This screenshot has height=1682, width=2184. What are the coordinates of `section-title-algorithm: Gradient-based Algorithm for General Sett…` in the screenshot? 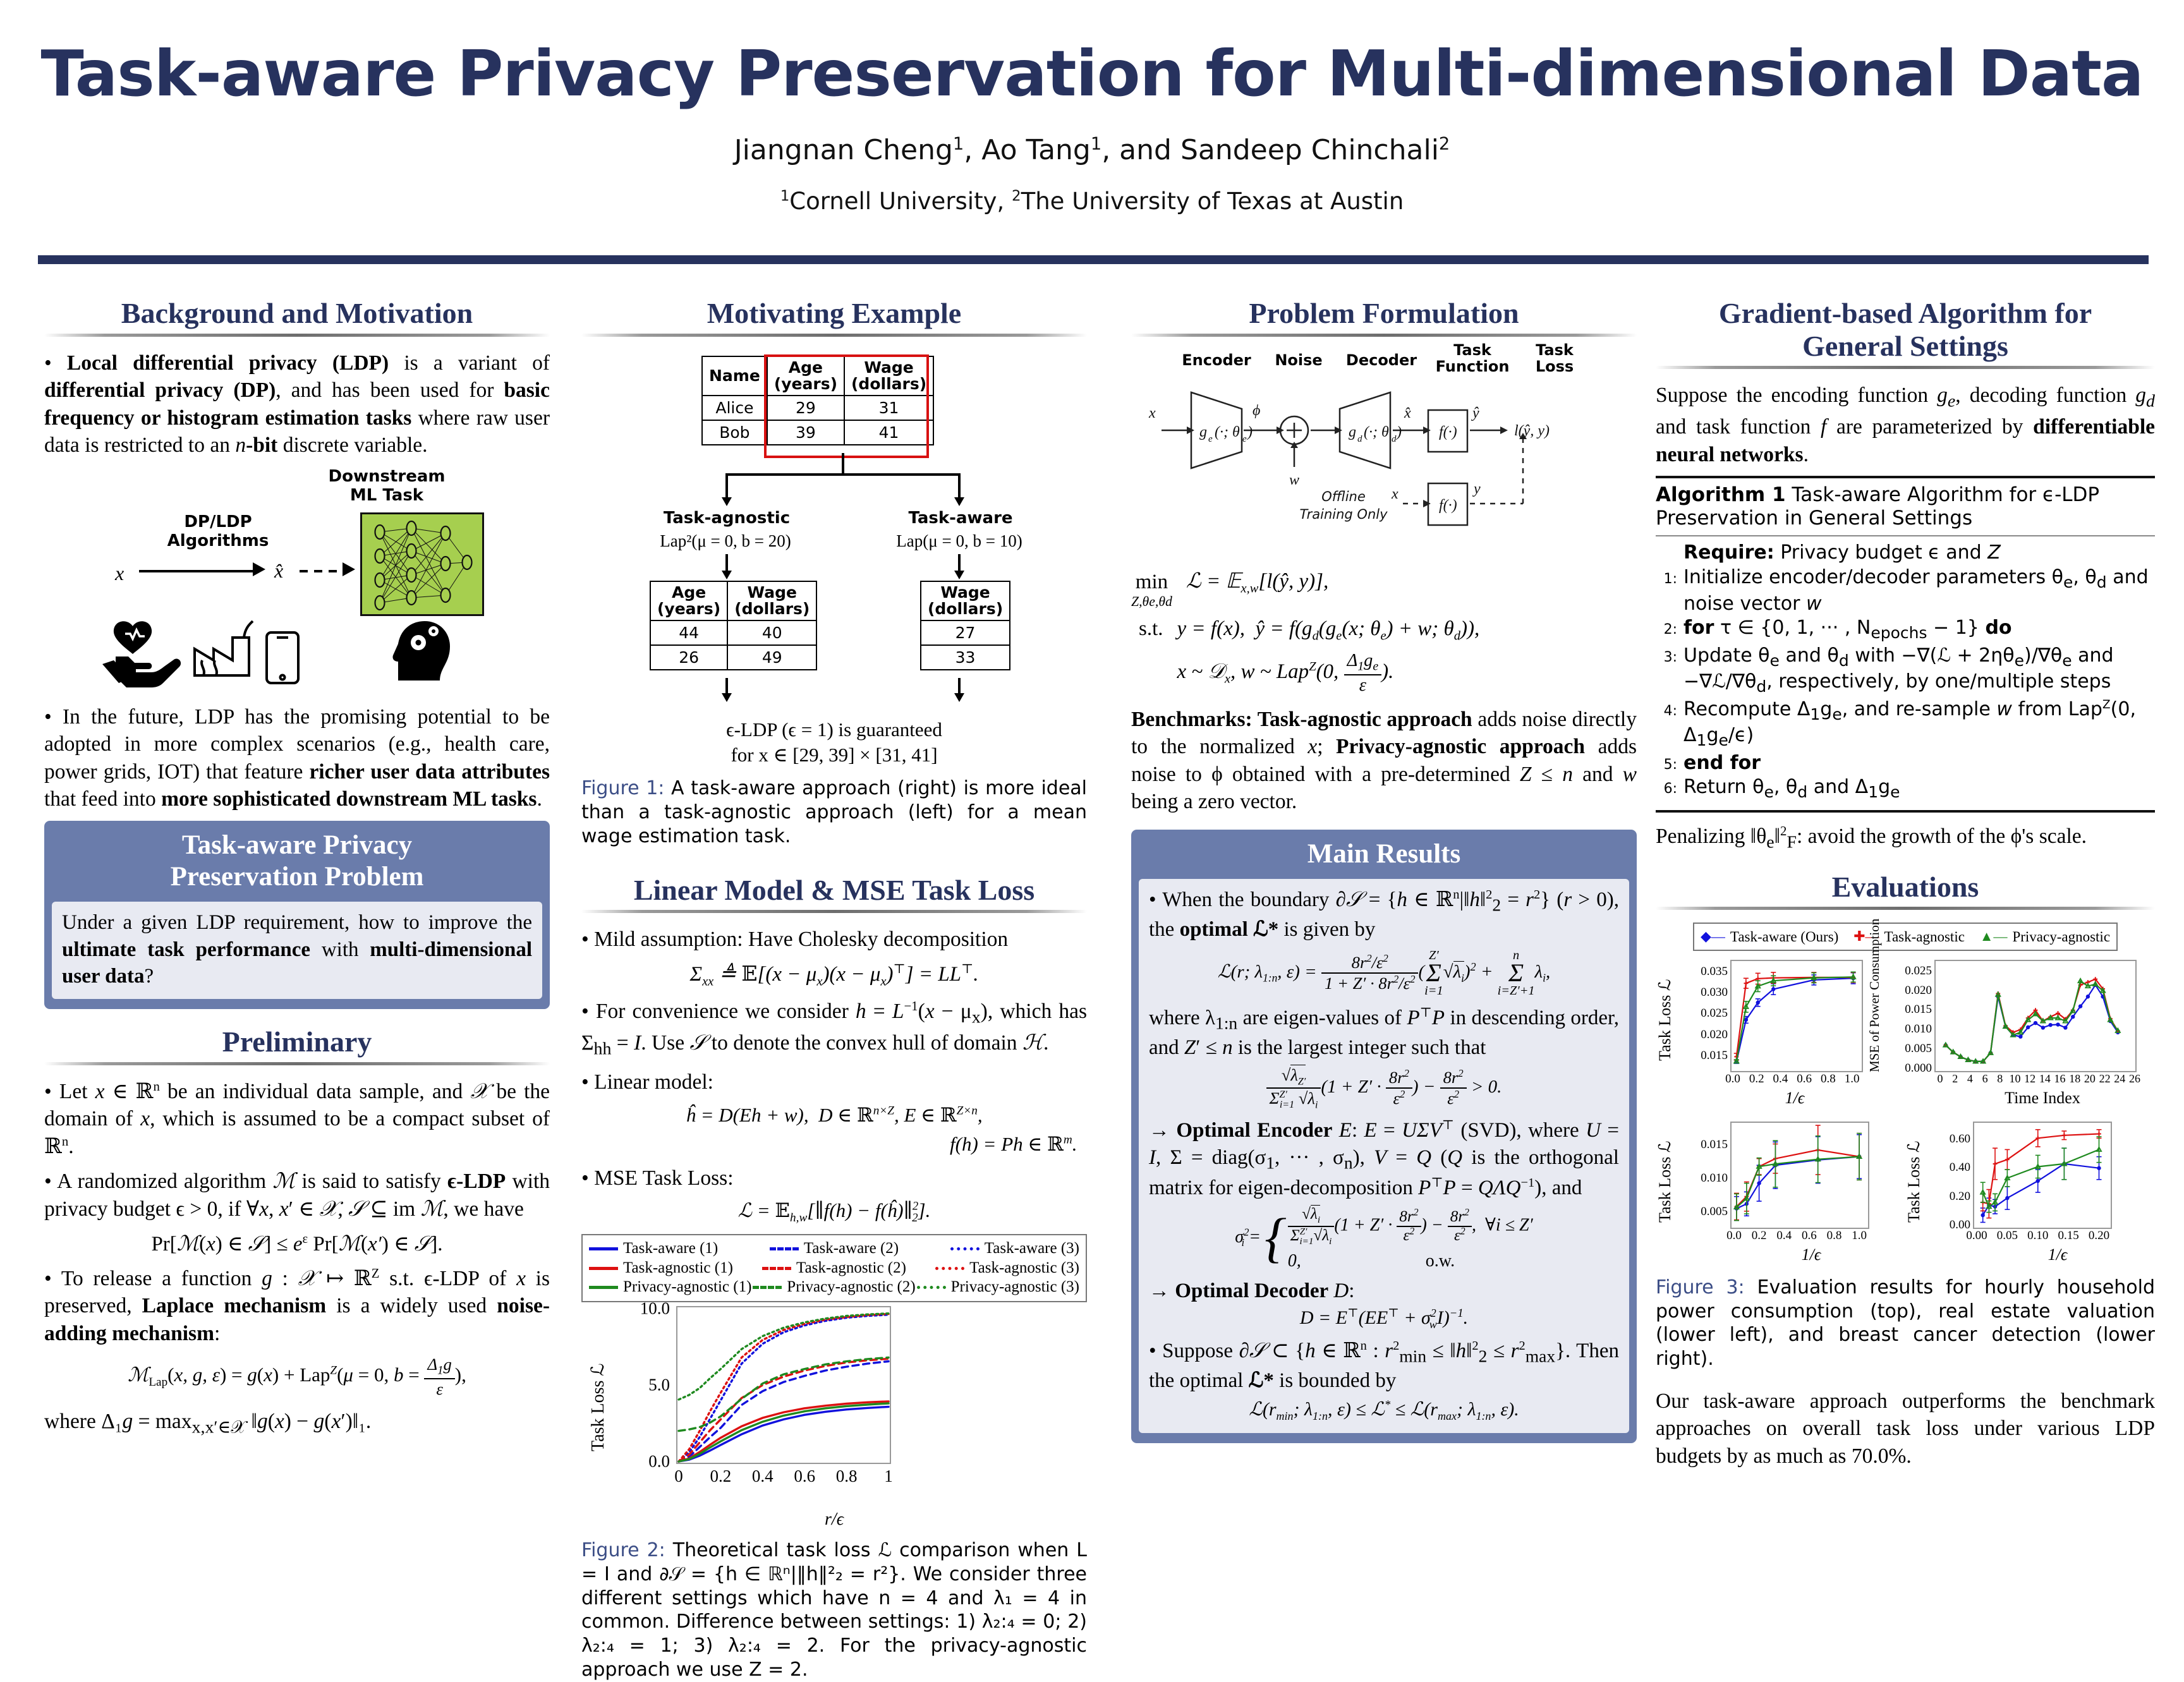 It's located at (1905, 330).